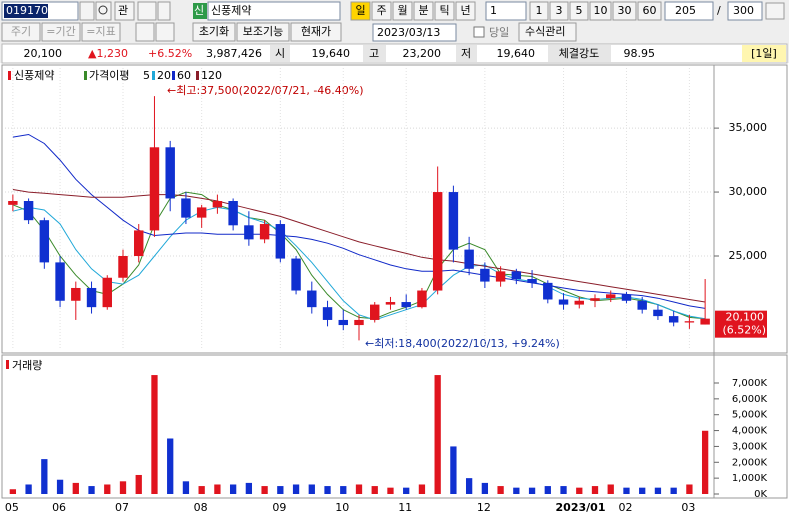 Image resolution: width=789 pixels, height=517 pixels. I want to click on interval-box, so click(506, 11).